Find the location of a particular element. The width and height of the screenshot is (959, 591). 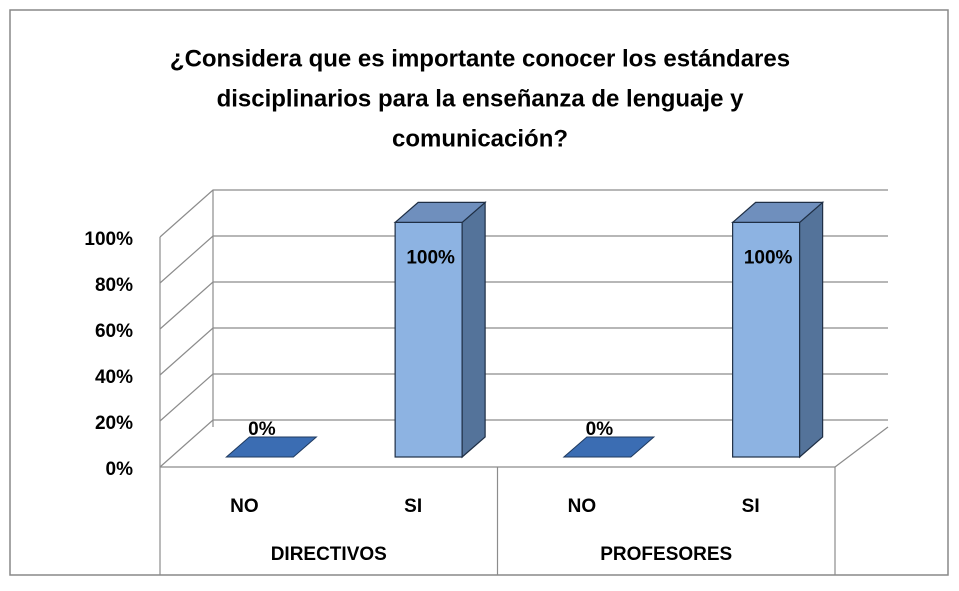

y-tick-label: 80% is located at coordinates (114, 285).